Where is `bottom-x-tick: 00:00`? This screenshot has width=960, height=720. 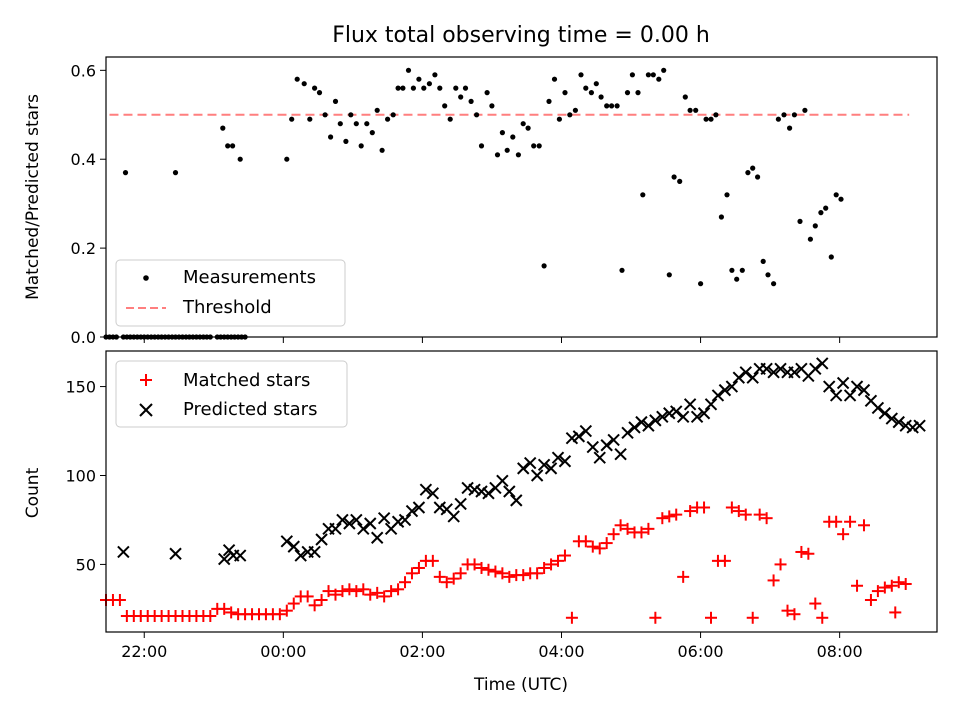
bottom-x-tick: 00:00 is located at coordinates (283, 646).